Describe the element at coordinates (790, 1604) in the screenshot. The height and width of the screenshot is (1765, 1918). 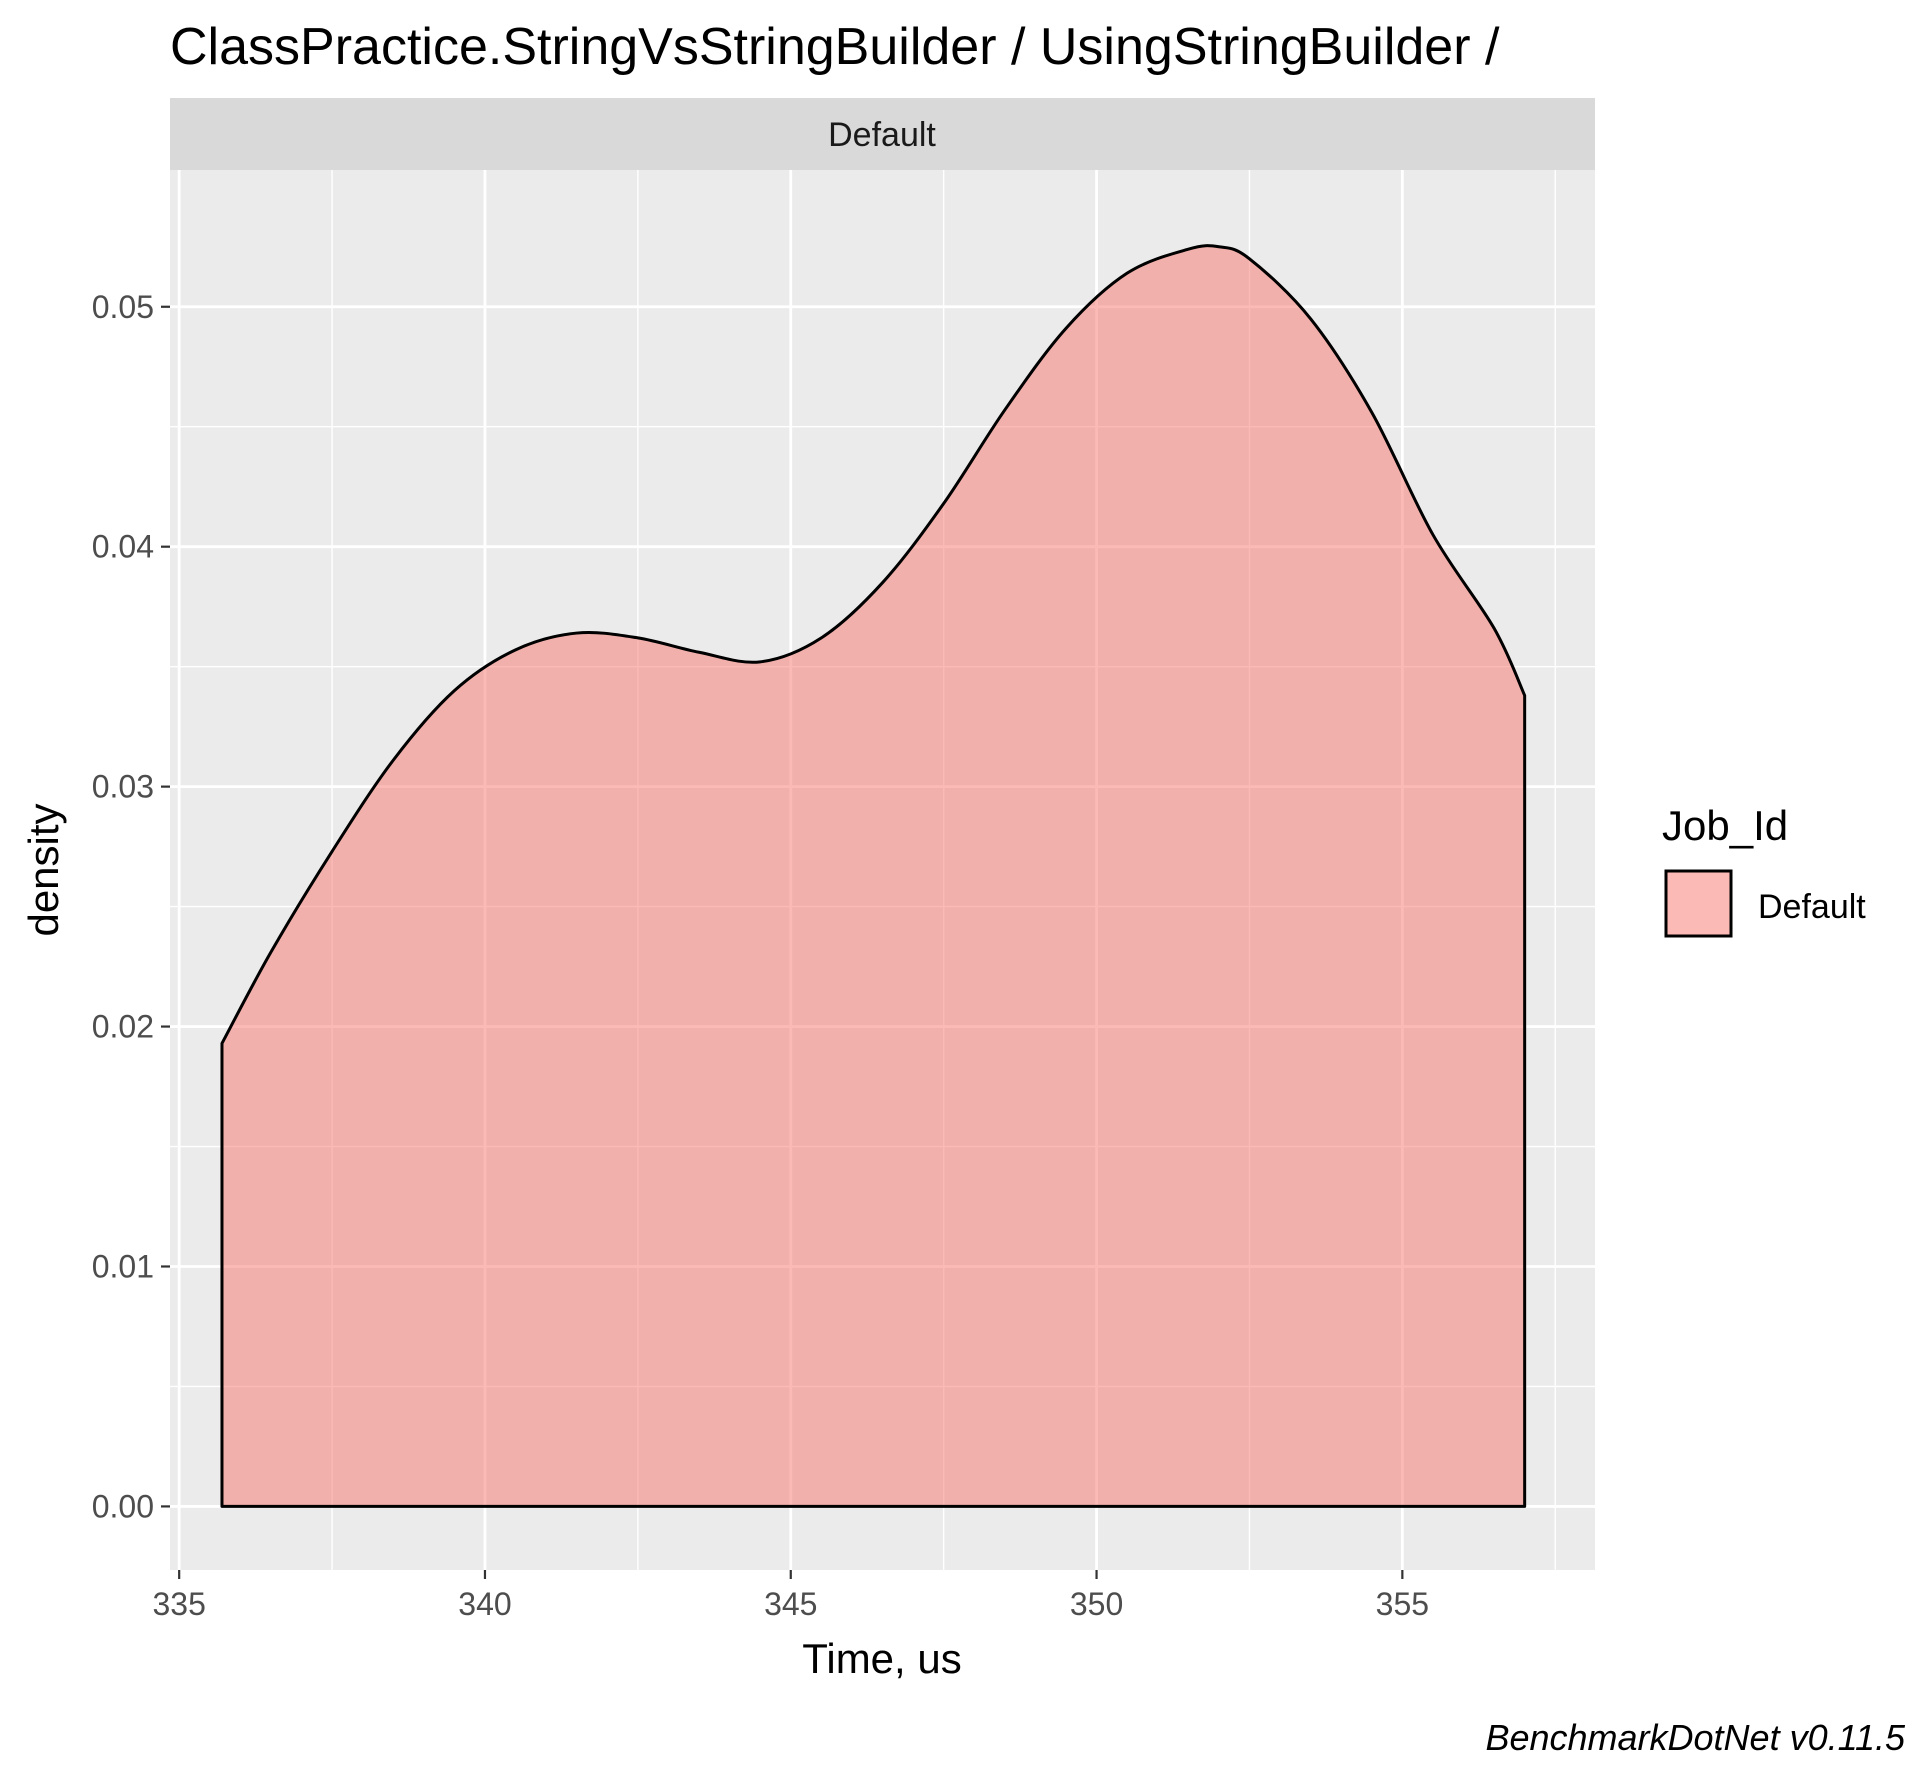
I see `x-tick-label: 345` at that location.